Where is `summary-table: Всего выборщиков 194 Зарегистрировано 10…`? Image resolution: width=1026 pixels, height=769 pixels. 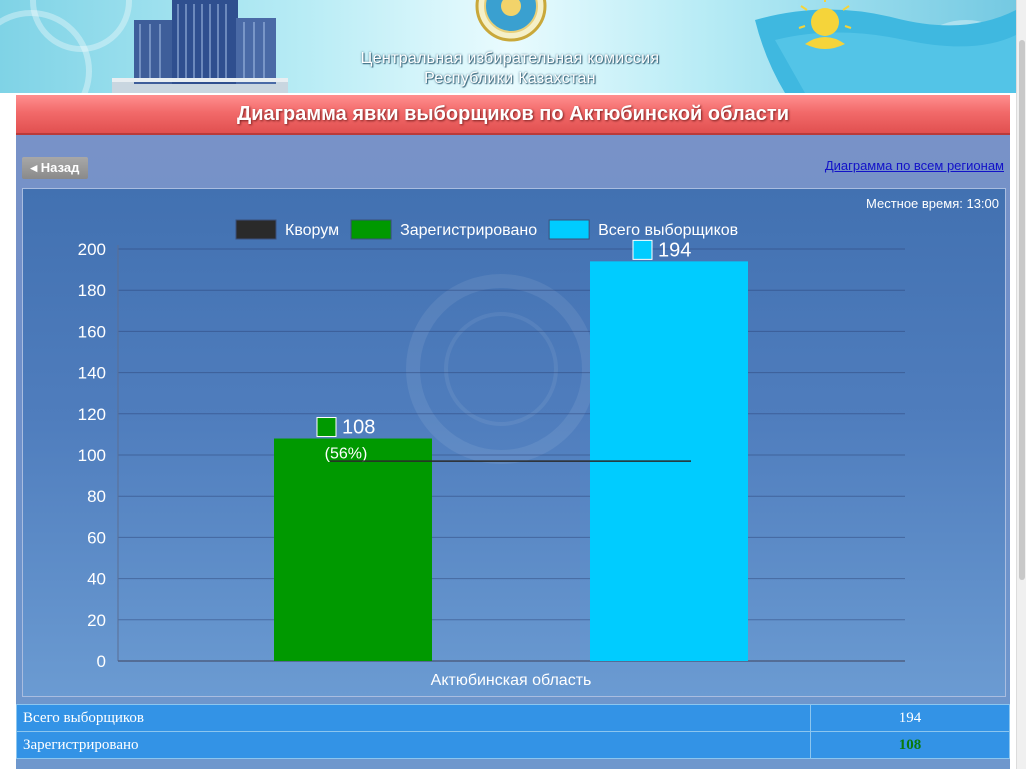 summary-table: Всего выборщиков 194 Зарегистрировано 10… is located at coordinates (513, 731).